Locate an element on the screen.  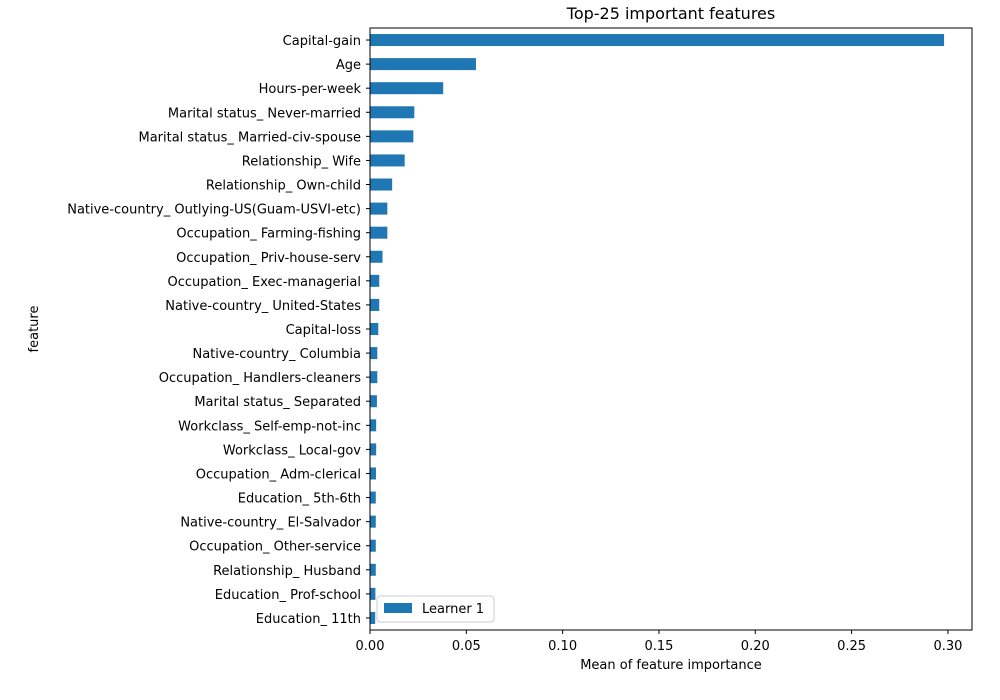
y-tick-label: Native-country_ Columbia is located at coordinates (276, 354).